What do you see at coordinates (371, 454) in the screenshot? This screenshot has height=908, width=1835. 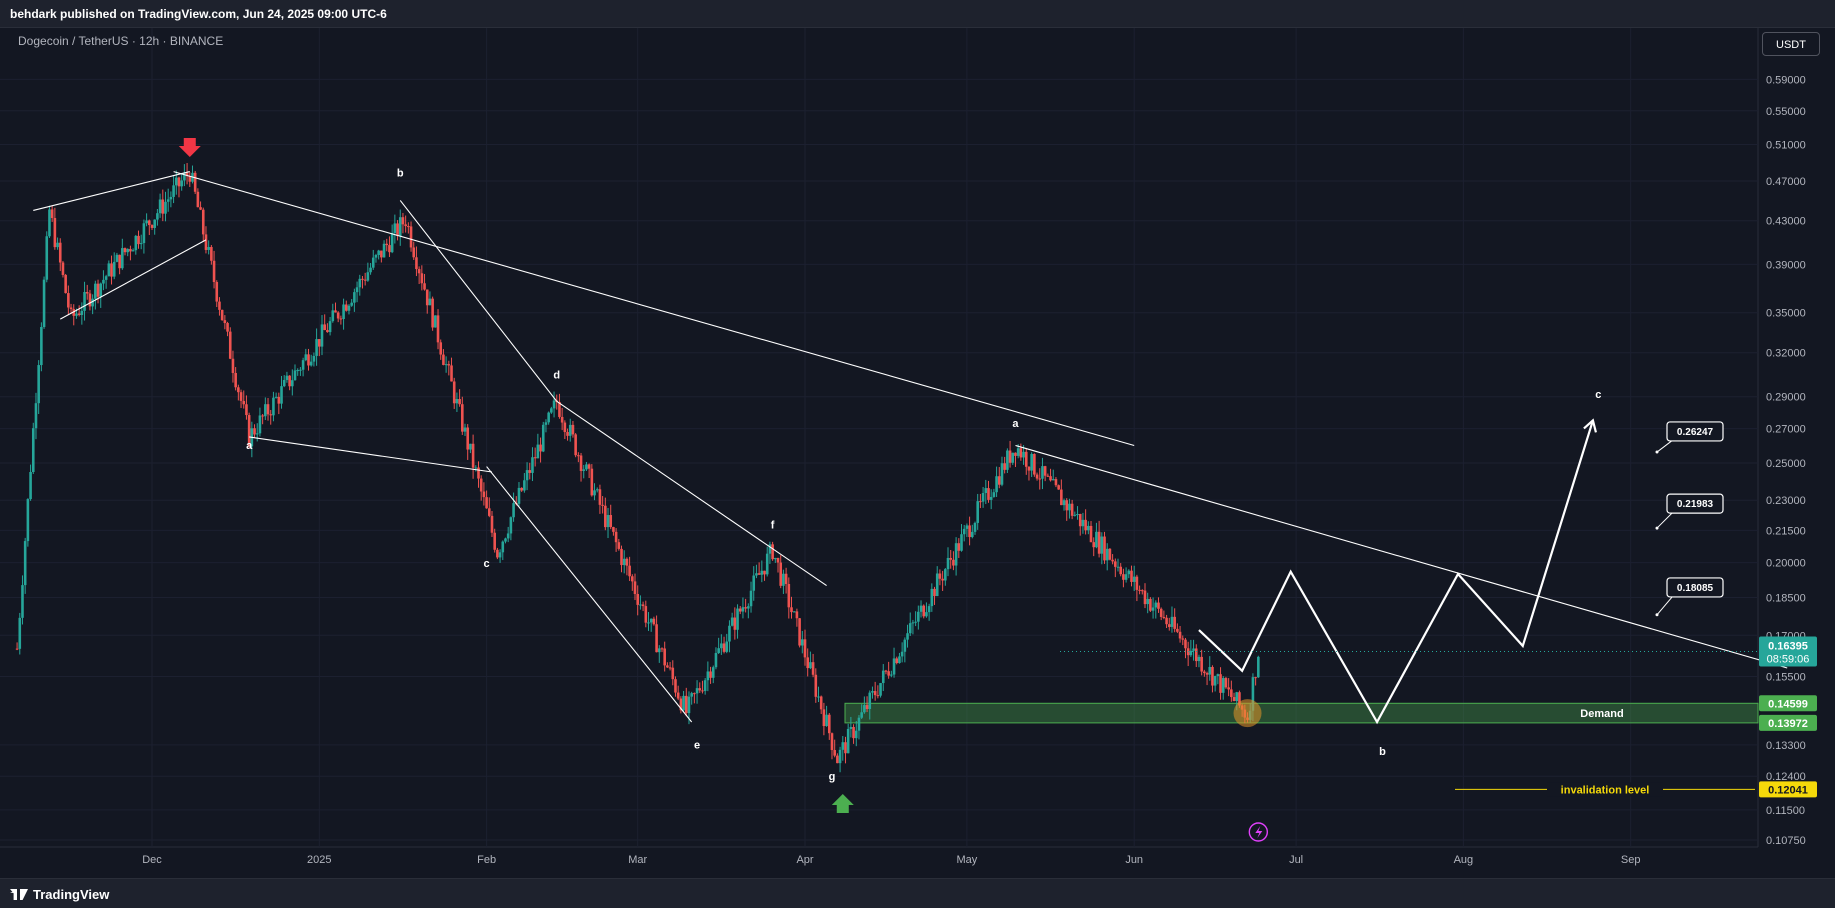 I see `channel-bottom` at bounding box center [371, 454].